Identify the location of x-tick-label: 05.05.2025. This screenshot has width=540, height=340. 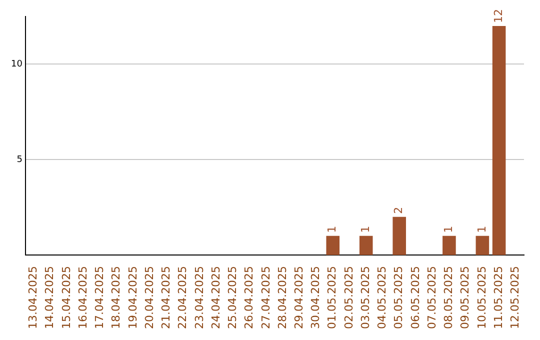
(399, 298).